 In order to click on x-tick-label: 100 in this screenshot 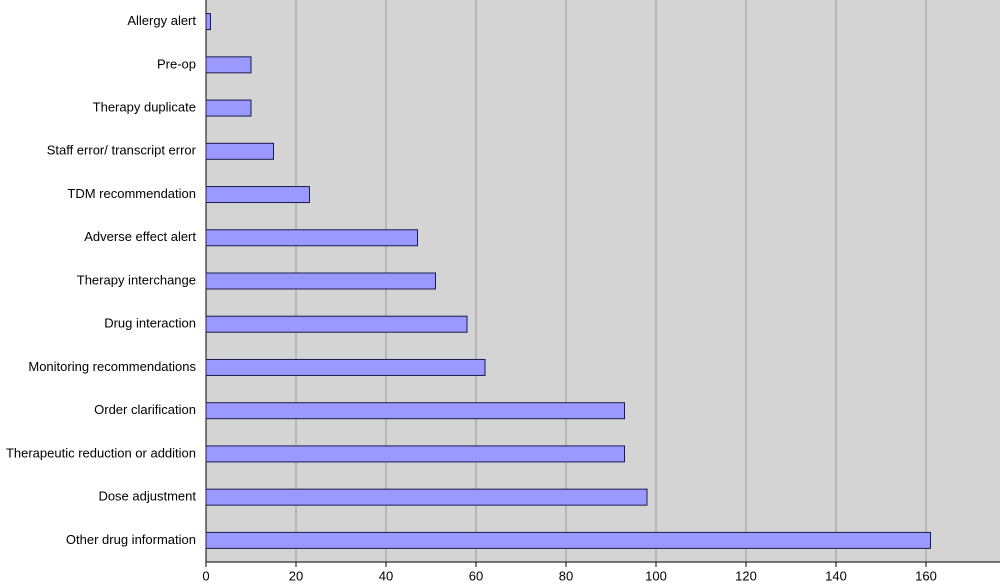, I will do `click(656, 575)`.